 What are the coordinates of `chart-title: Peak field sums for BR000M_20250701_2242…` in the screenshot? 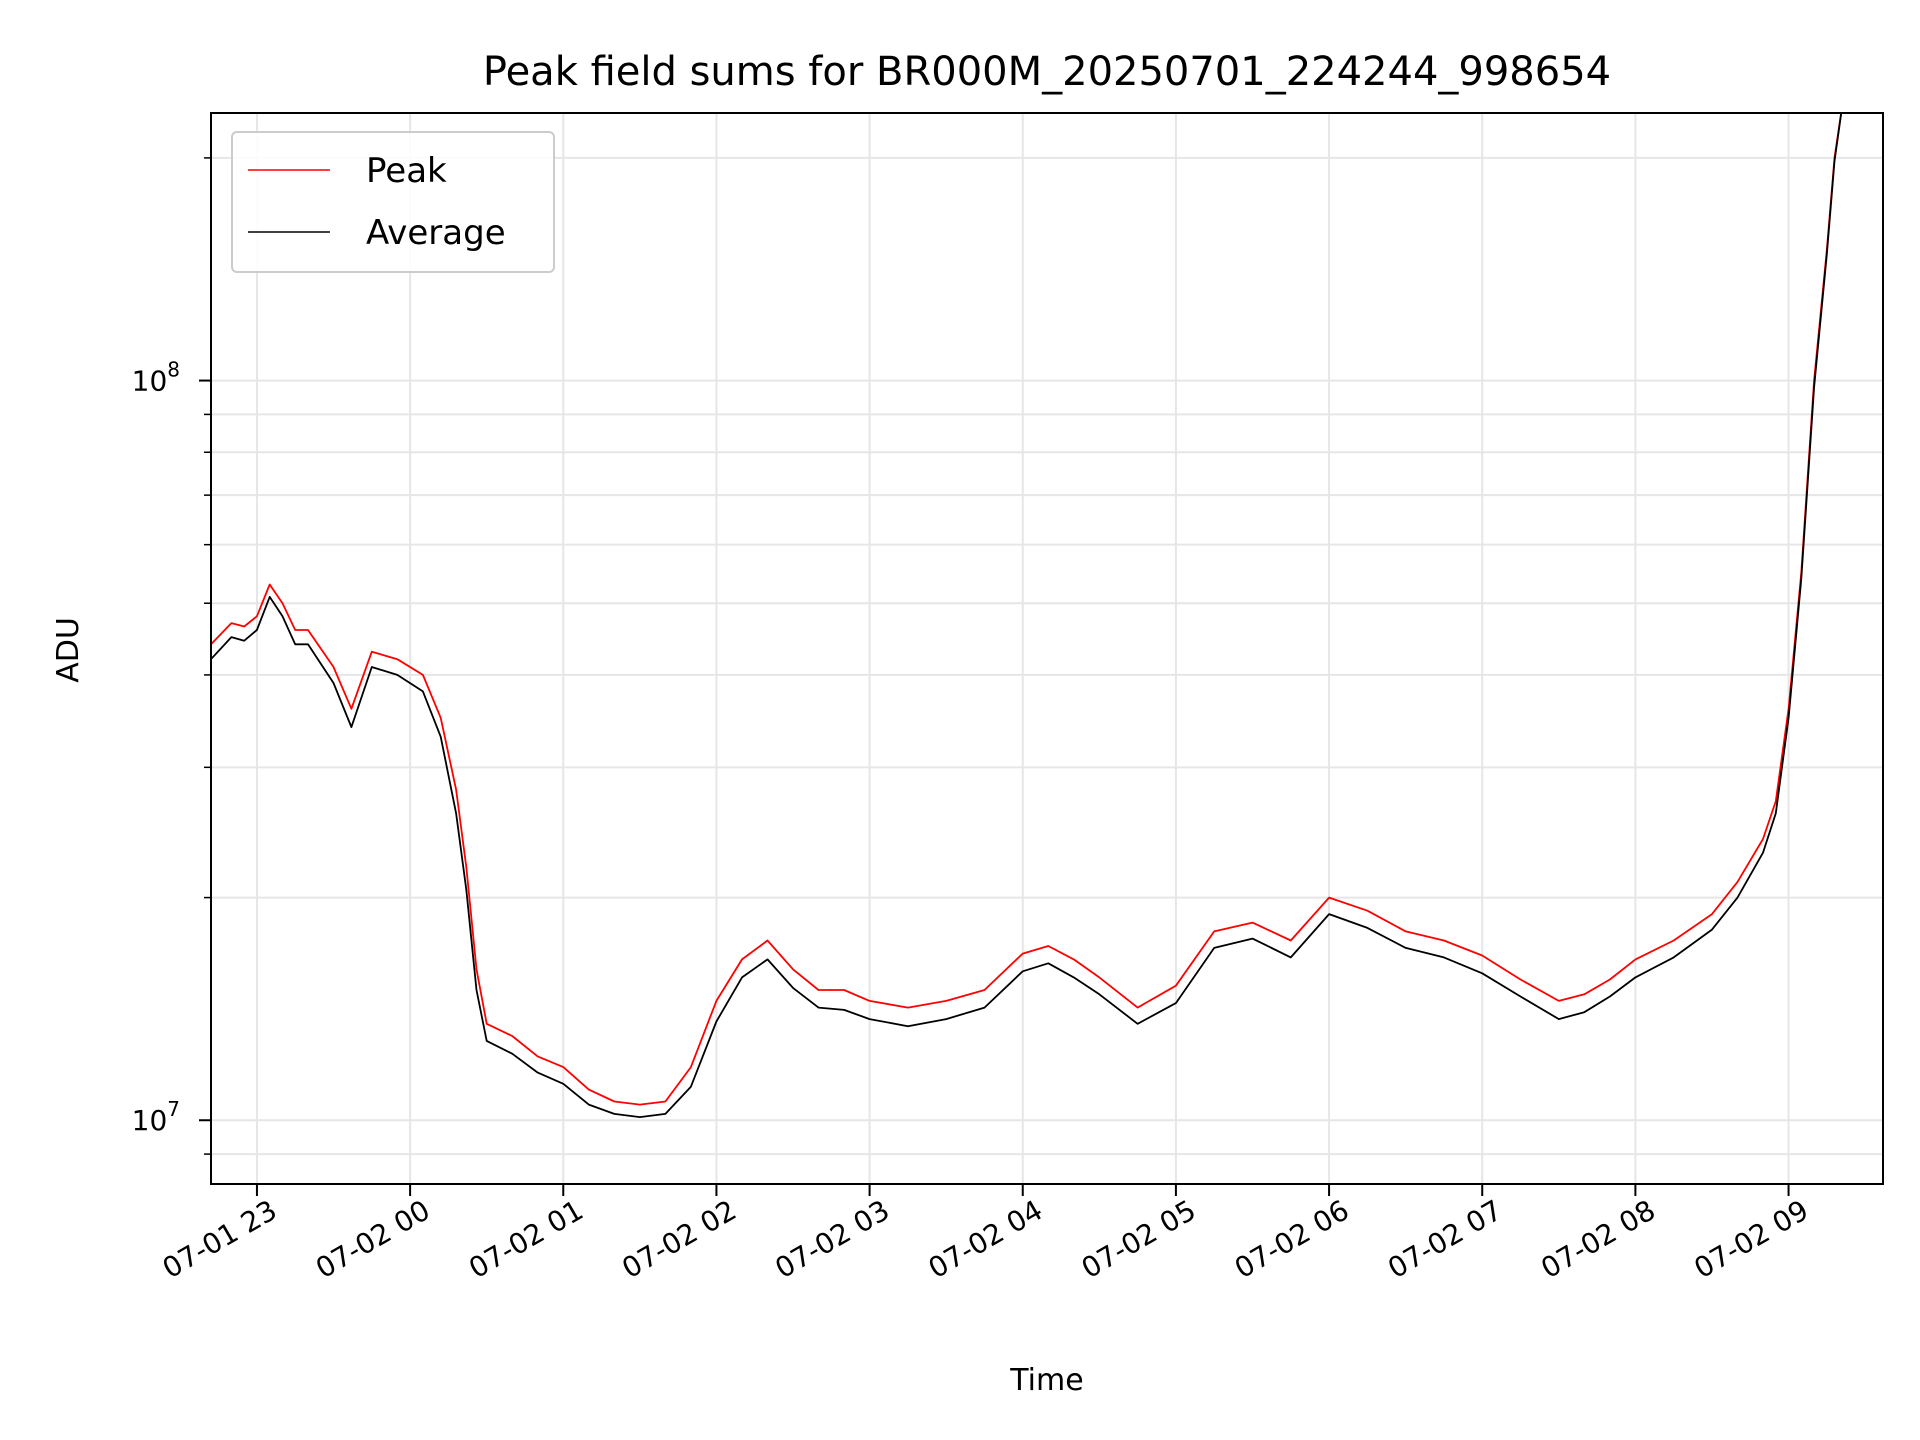 It's located at (1047, 72).